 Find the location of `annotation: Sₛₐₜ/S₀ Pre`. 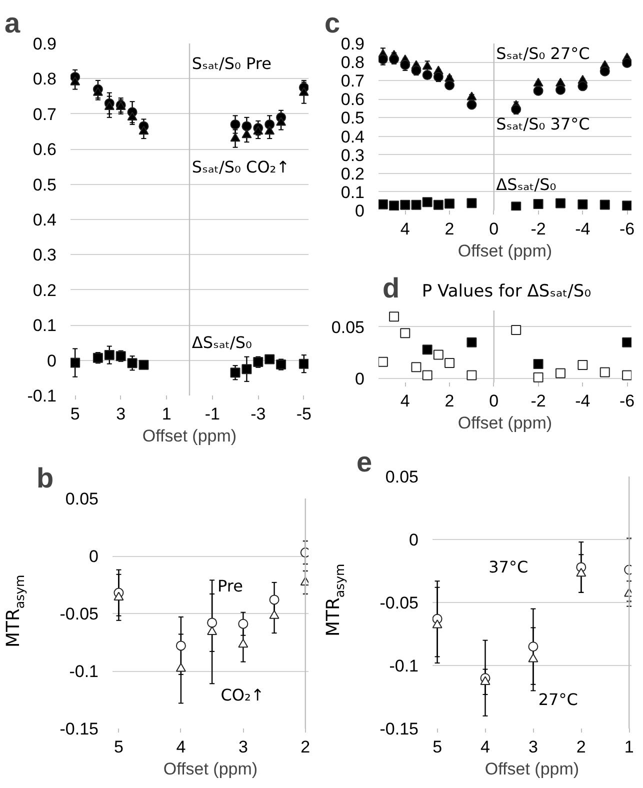

annotation: Sₛₐₜ/S₀ Pre is located at coordinates (232, 64).